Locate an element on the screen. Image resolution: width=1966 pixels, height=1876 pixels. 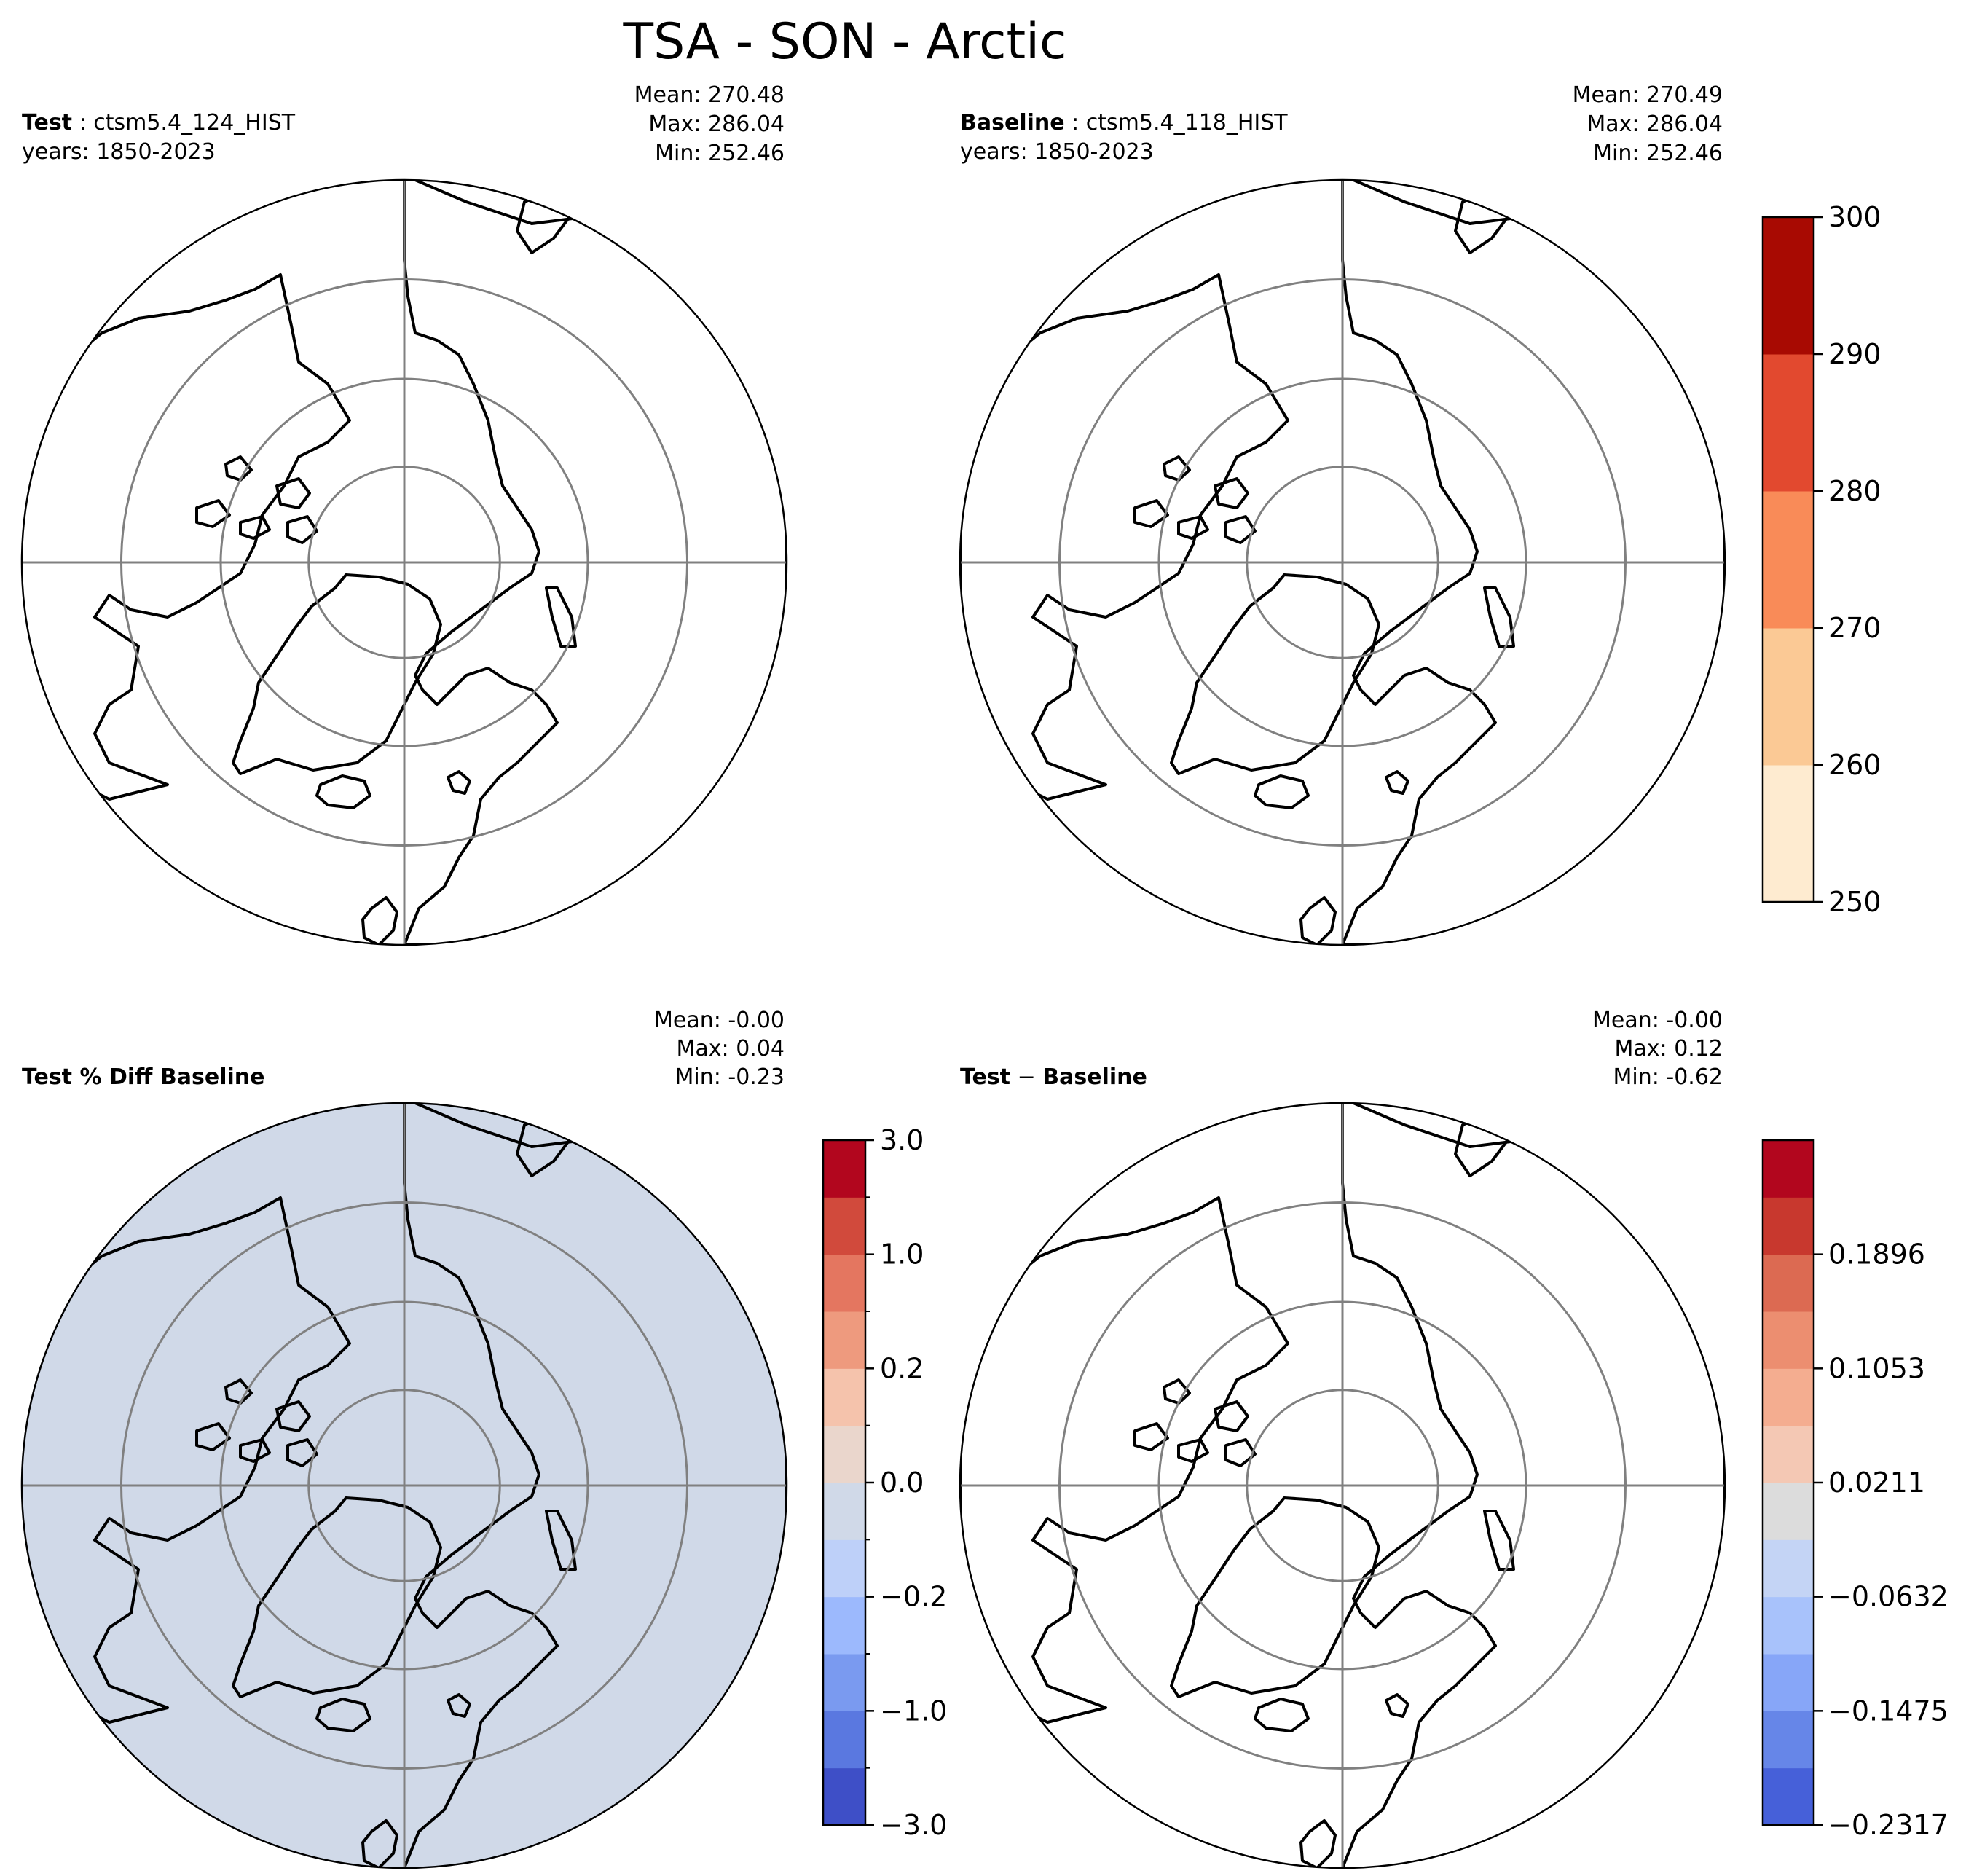
pct-cbar-tick-label: −0.2 is located at coordinates (913, 1597).